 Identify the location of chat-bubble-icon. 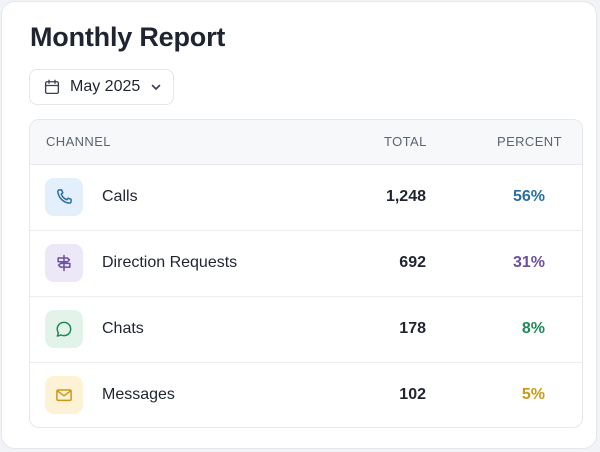
(64, 329).